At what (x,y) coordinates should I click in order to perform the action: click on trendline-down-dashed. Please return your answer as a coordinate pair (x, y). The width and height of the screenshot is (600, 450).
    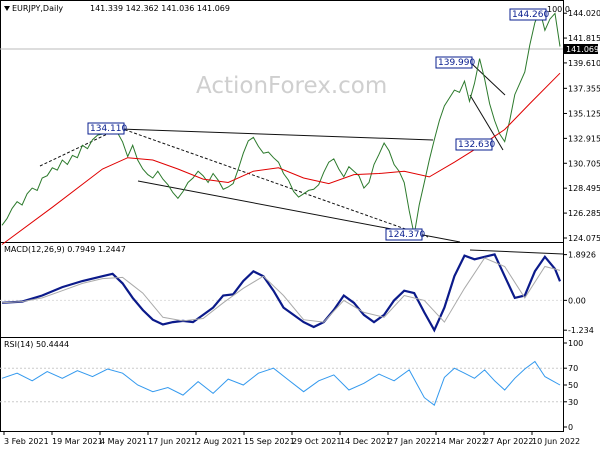
    Looking at the image, I should click on (274, 182).